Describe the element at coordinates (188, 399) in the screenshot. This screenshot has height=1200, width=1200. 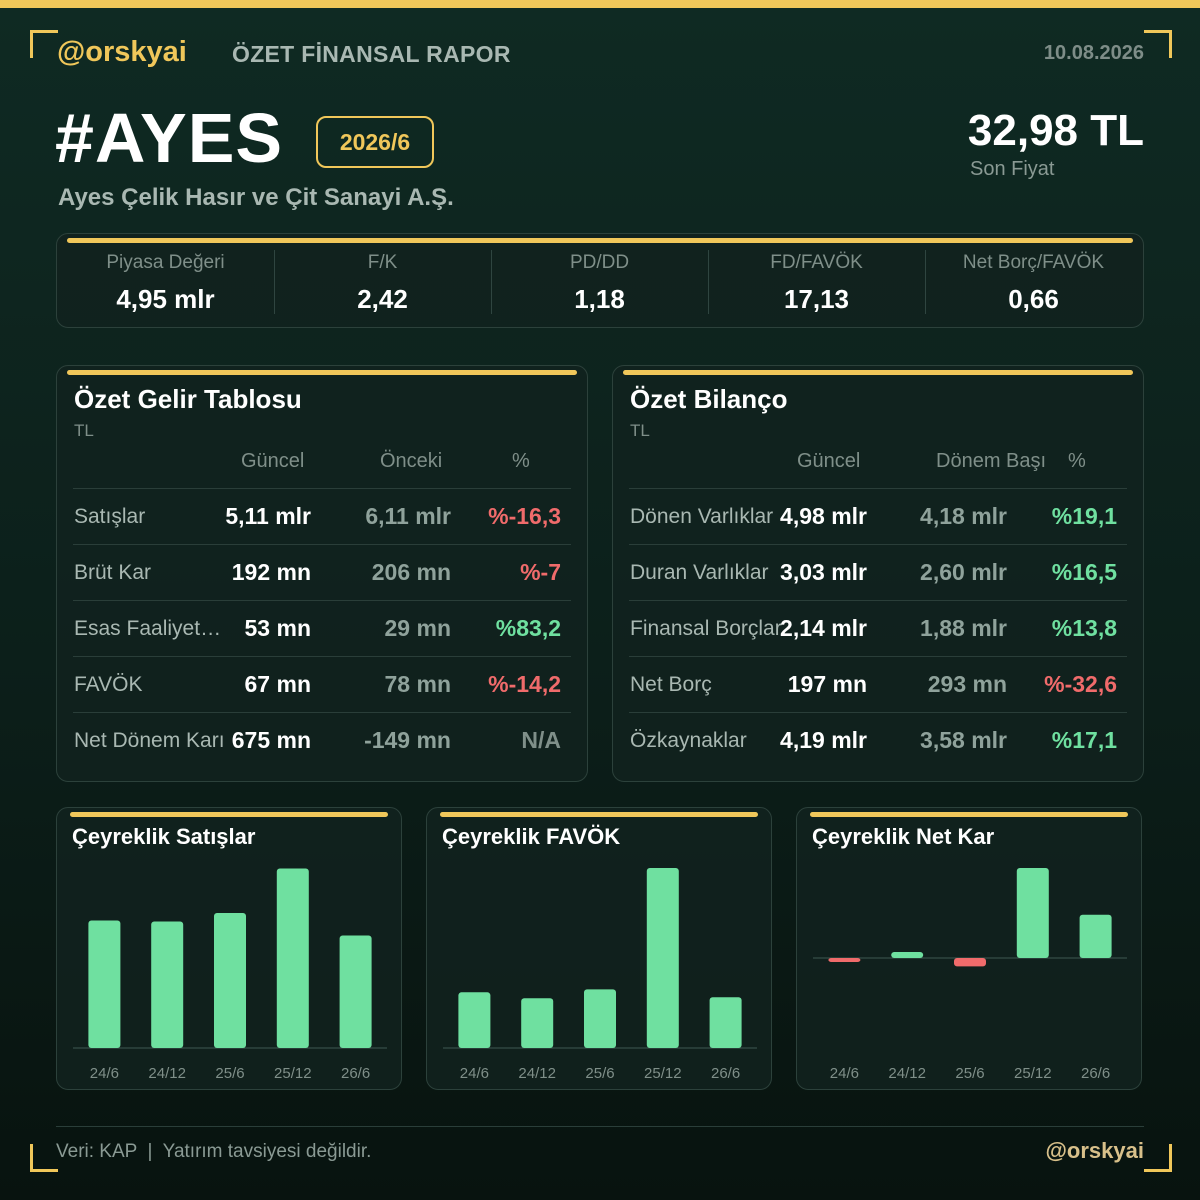
I see `income-title: Özet Gelir Tablosu` at that location.